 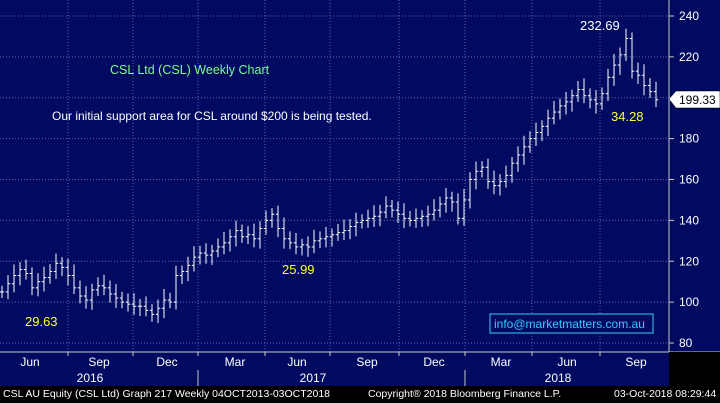 What do you see at coordinates (694, 369) in the screenshot?
I see `axis-corner` at bounding box center [694, 369].